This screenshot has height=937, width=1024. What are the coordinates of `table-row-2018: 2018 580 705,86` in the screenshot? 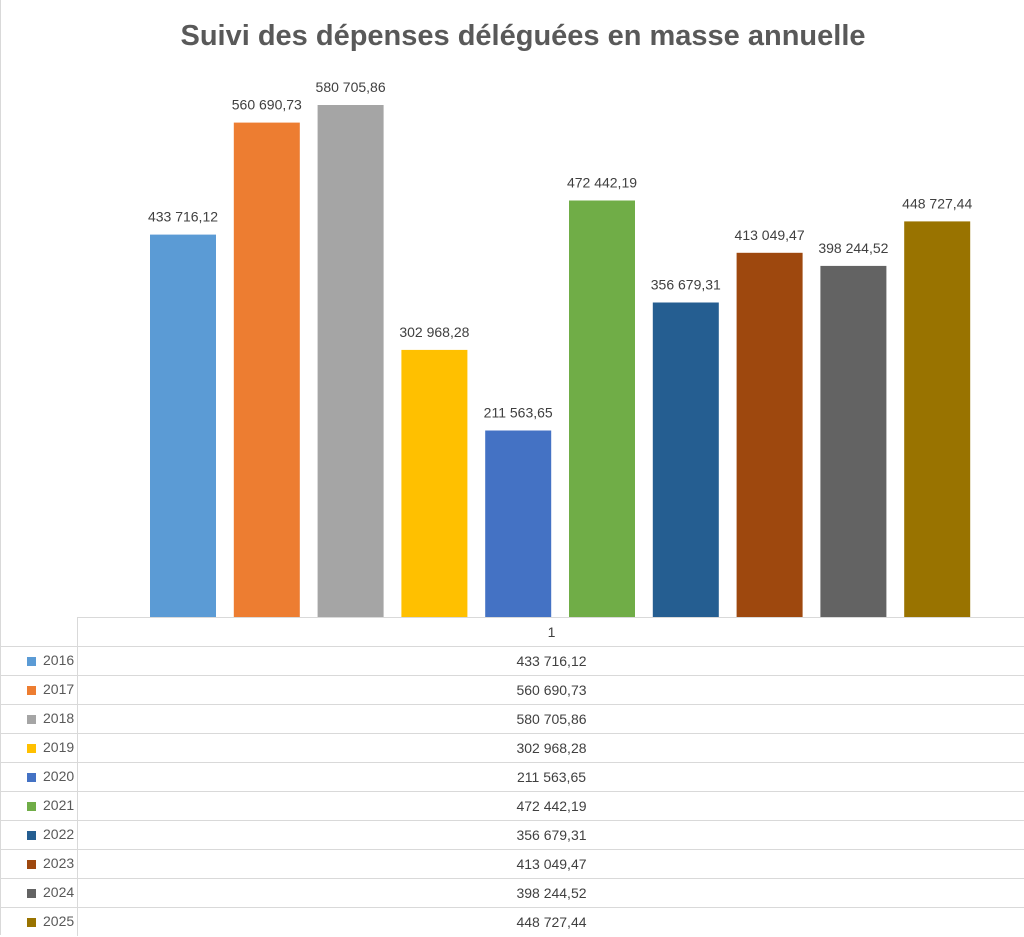 It's located at (512, 718).